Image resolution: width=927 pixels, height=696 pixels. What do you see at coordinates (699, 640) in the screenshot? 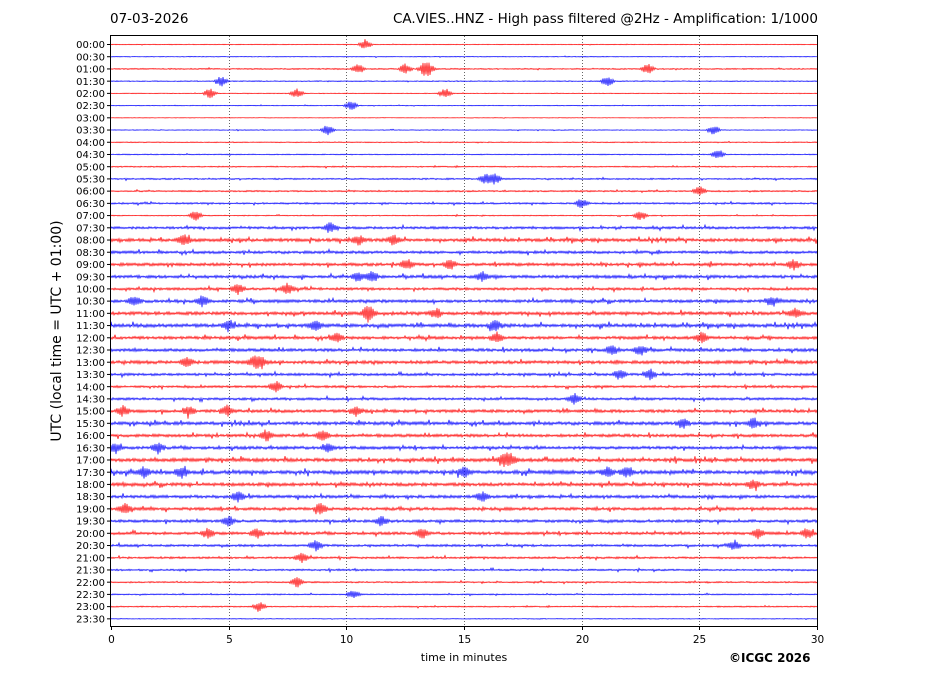
I see `x-tick-label: 25` at bounding box center [699, 640].